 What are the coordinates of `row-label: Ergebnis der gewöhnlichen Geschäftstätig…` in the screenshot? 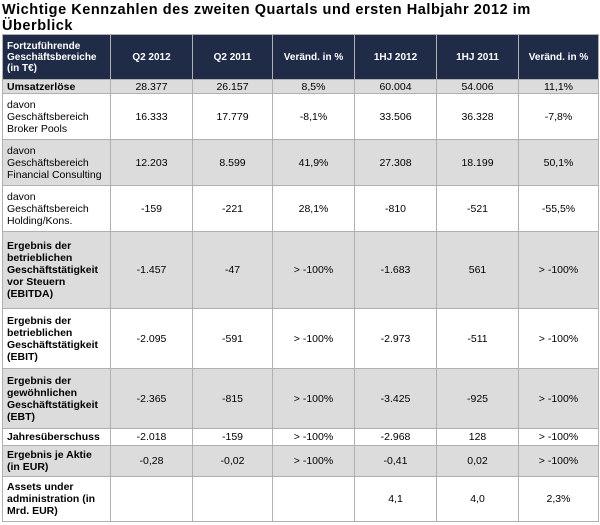 It's located at (56, 398).